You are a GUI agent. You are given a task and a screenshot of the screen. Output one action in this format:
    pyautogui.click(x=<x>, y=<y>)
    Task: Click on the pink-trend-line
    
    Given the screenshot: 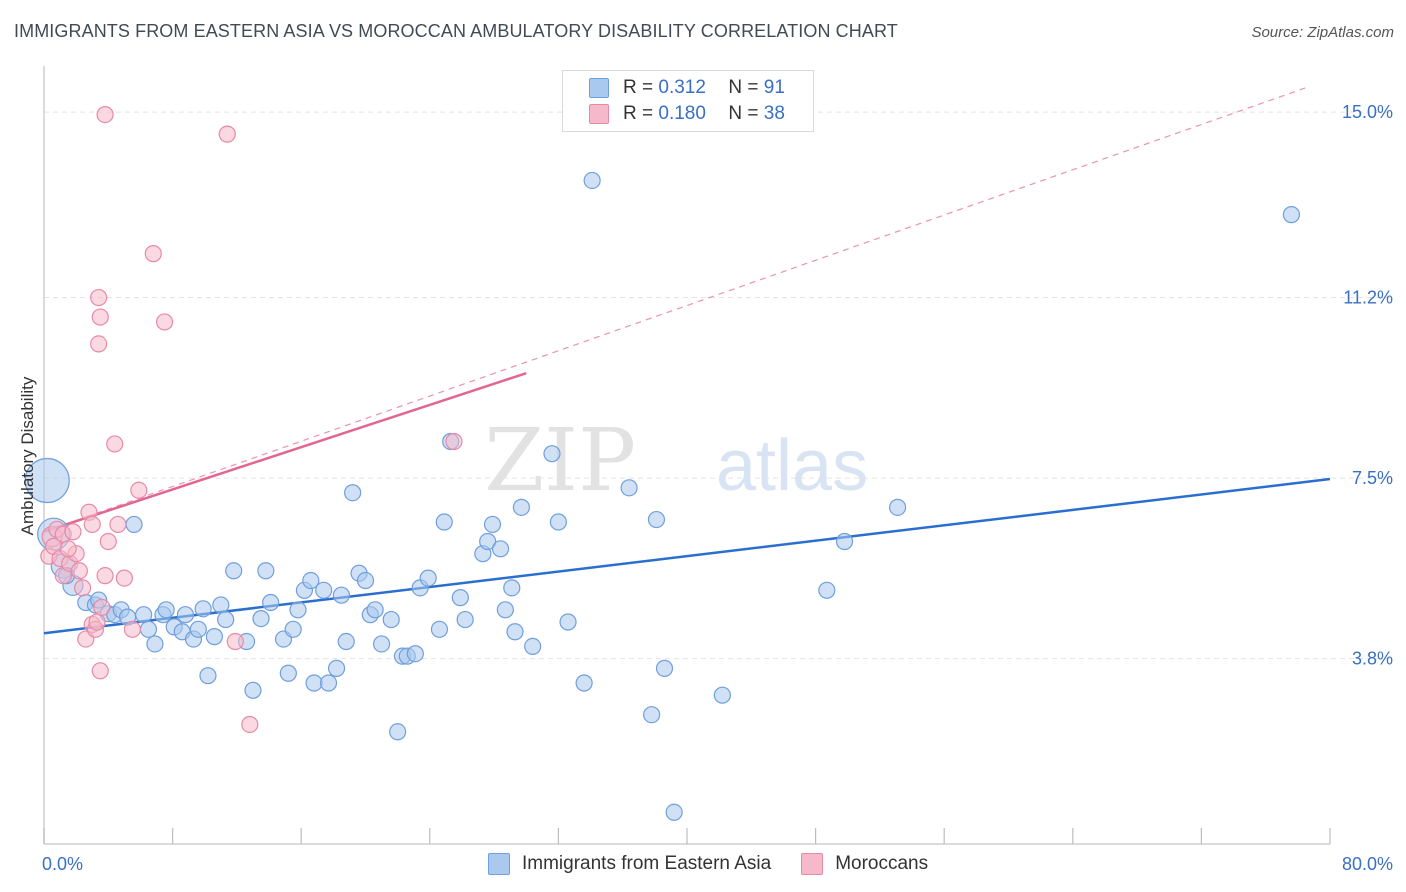 What is the action you would take?
    pyautogui.click(x=285, y=452)
    